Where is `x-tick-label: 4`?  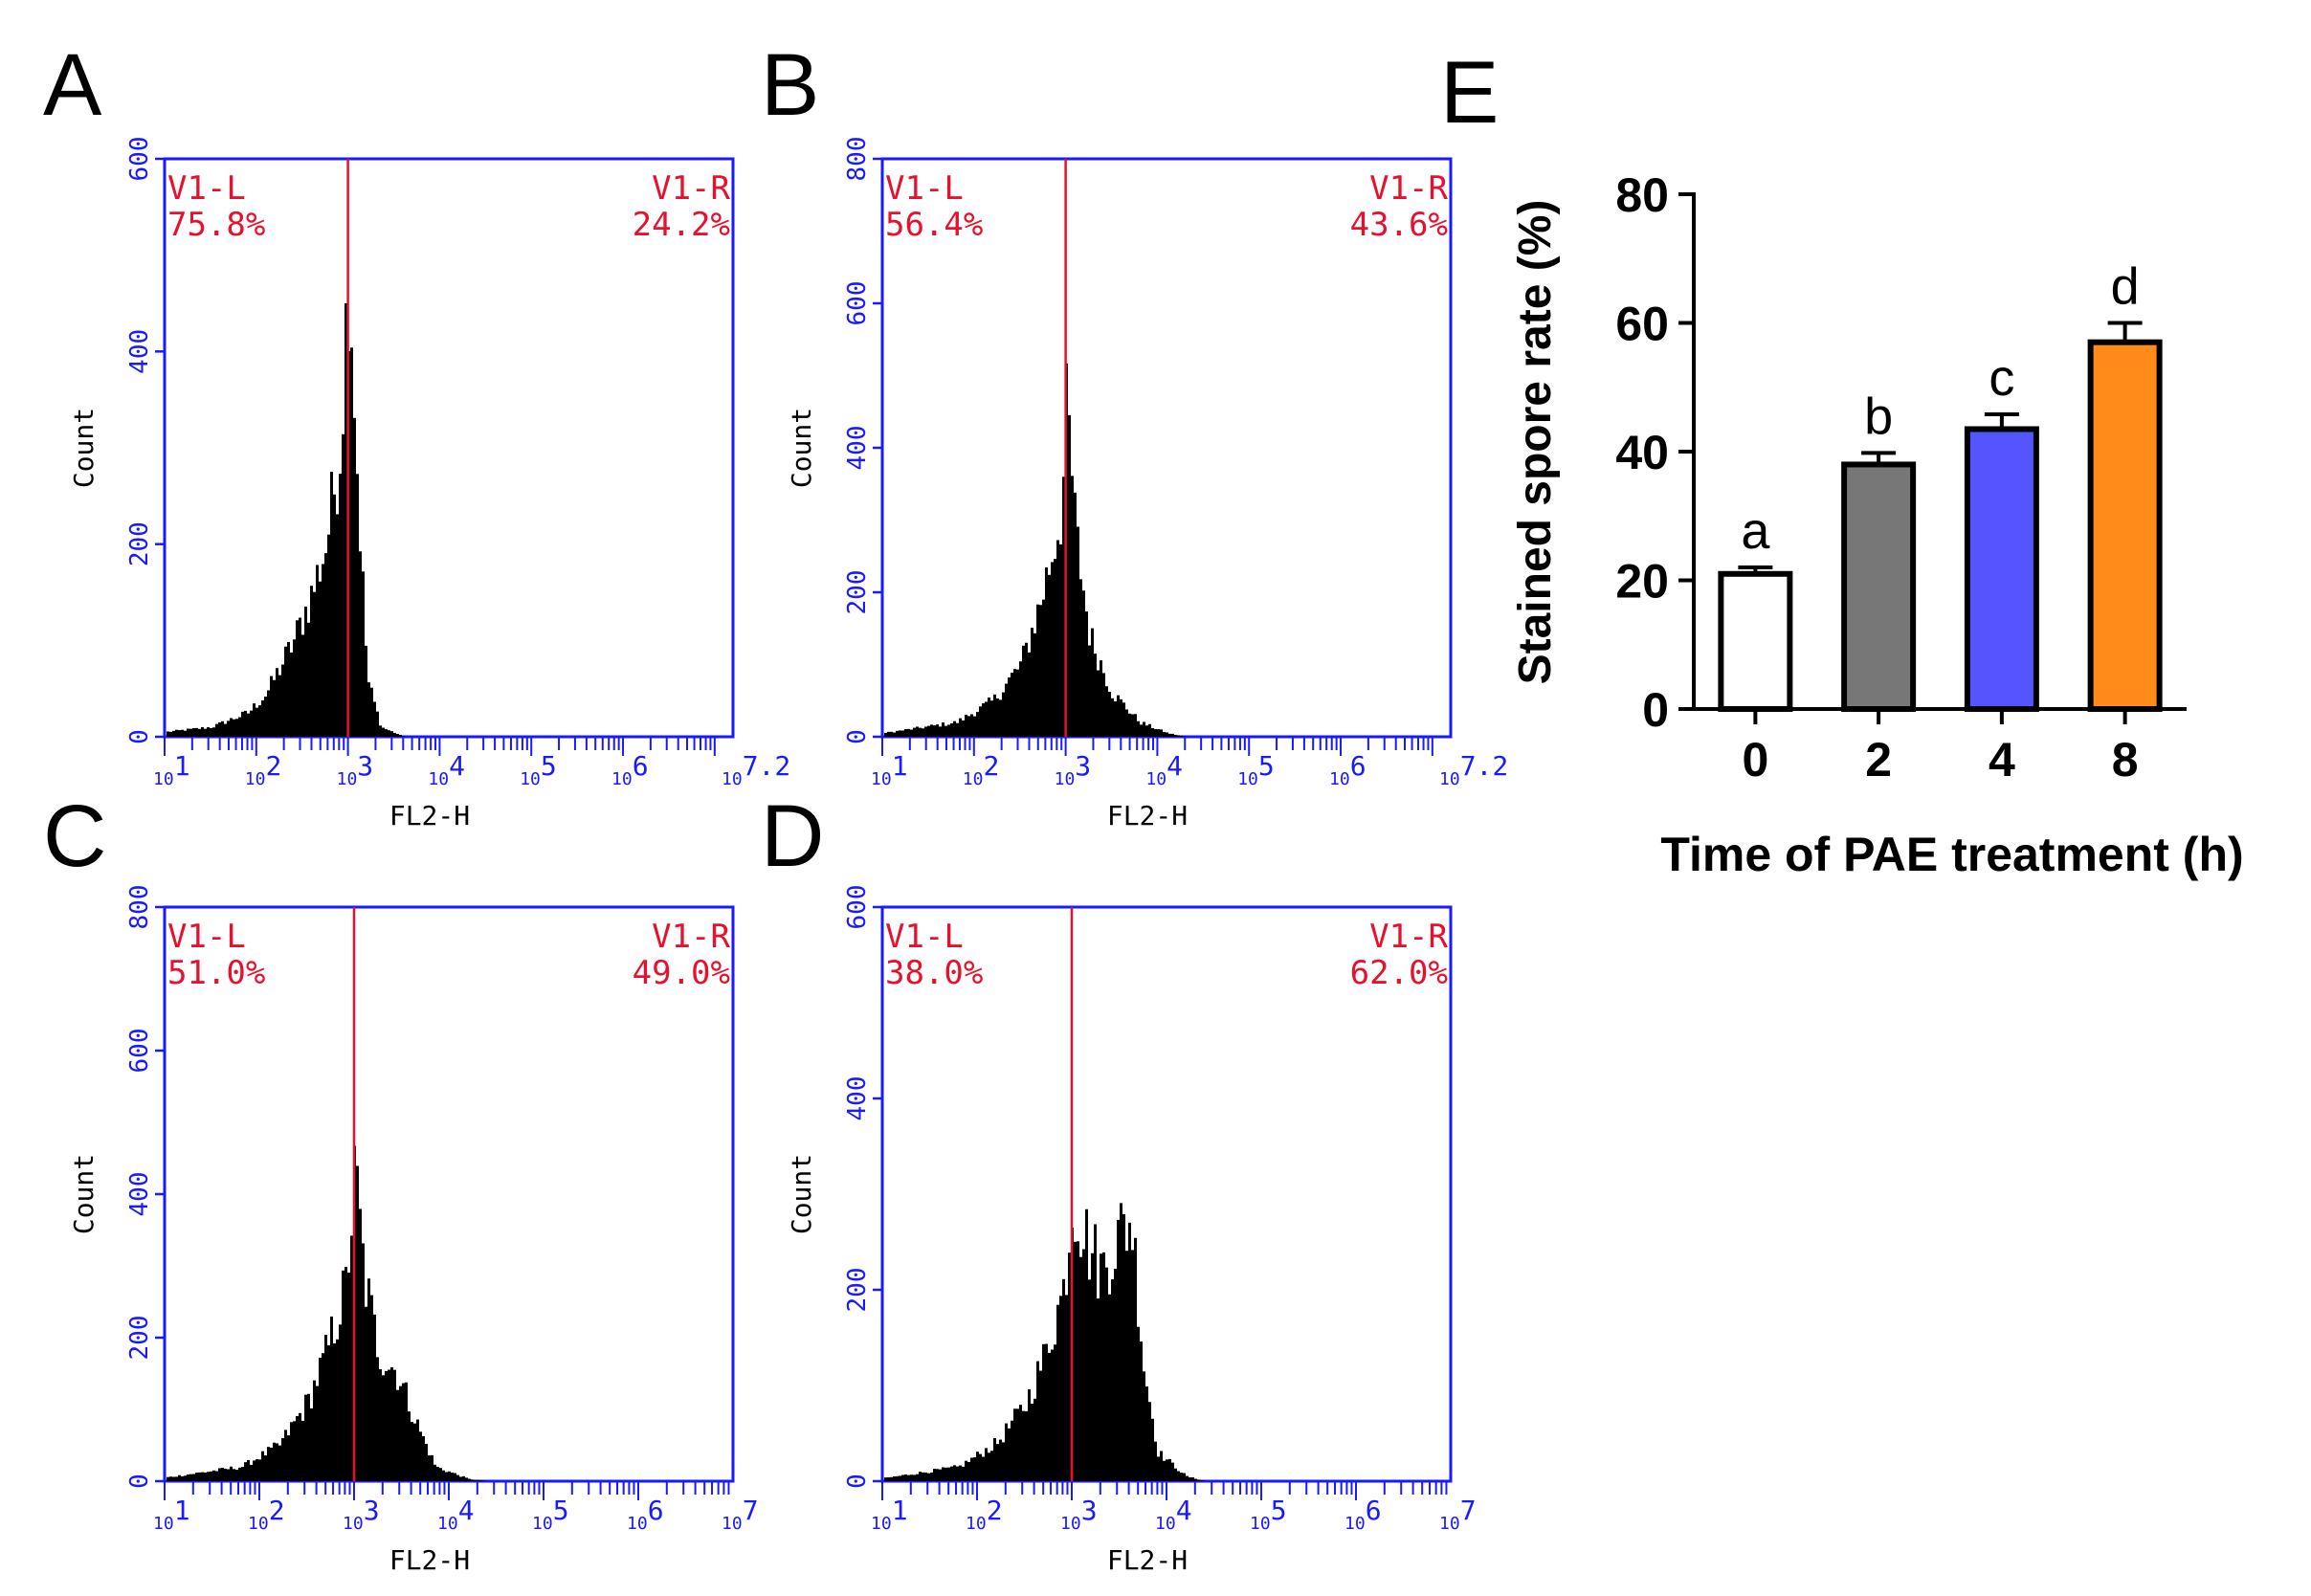 x-tick-label: 4 is located at coordinates (2002, 760).